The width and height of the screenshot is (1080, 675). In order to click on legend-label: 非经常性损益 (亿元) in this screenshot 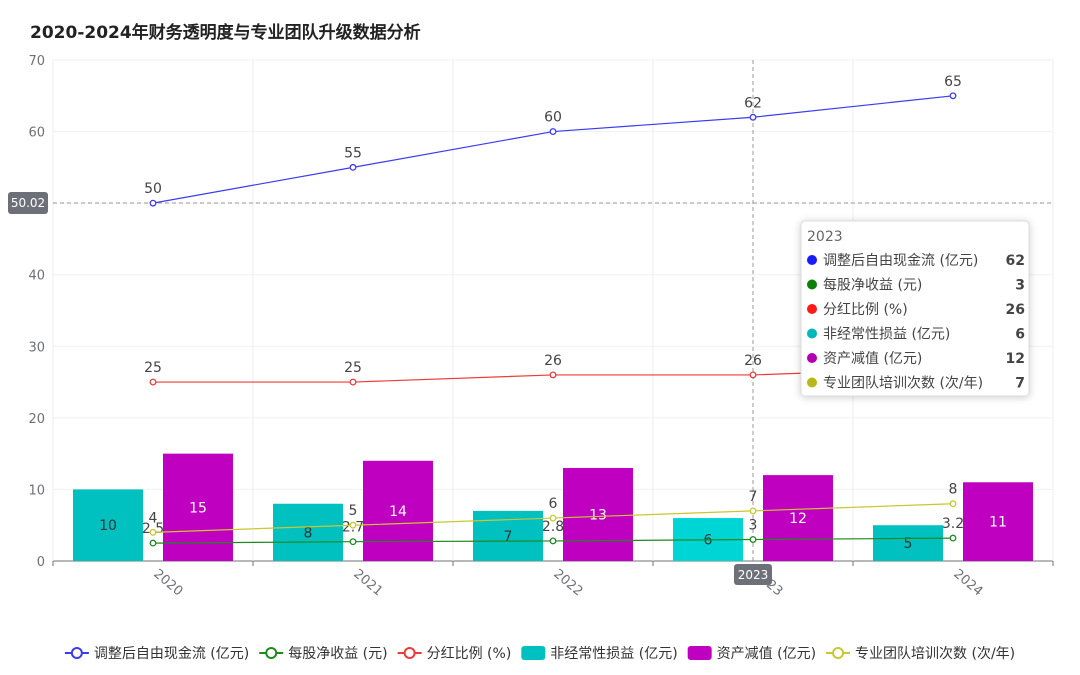, I will do `click(613, 654)`.